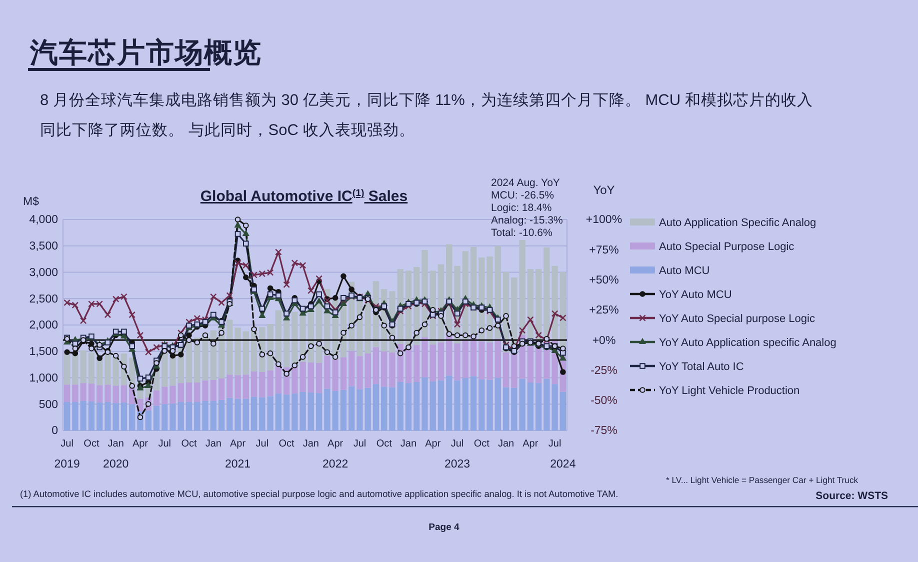 This screenshot has height=562, width=918. What do you see at coordinates (319, 494) in the screenshot?
I see `text: (1) Automotive IC includes automotive MCU, automotive special purpose logic and automotive application specific analog. It is not Automotive TAM.` at bounding box center [319, 494].